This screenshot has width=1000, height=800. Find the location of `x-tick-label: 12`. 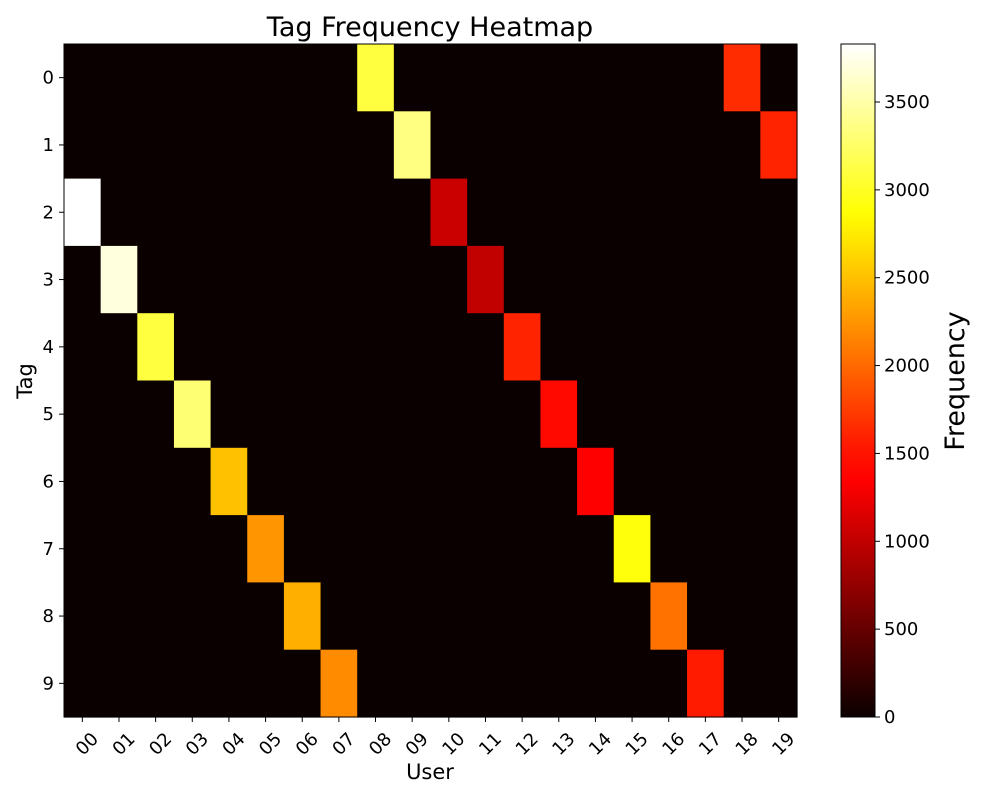

x-tick-label: 12 is located at coordinates (527, 744).